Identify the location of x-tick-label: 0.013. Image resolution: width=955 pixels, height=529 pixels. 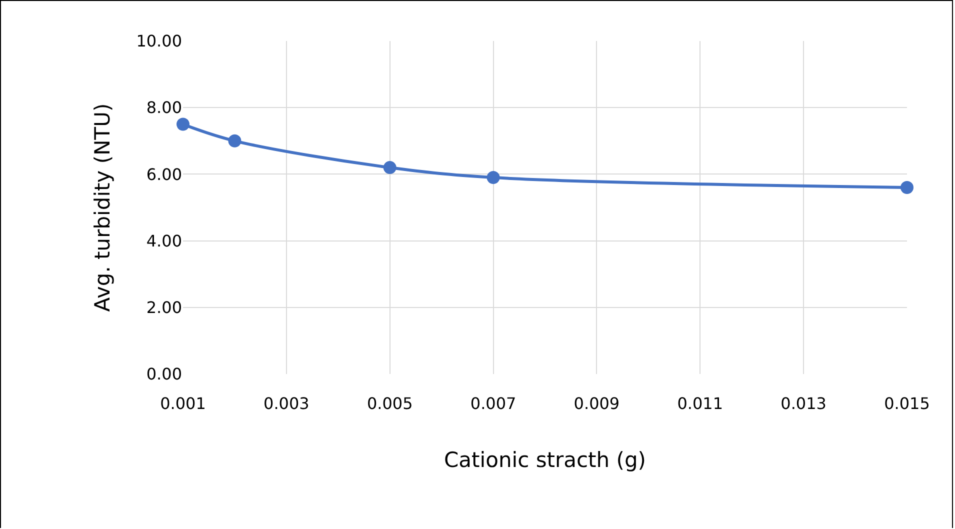
(803, 403).